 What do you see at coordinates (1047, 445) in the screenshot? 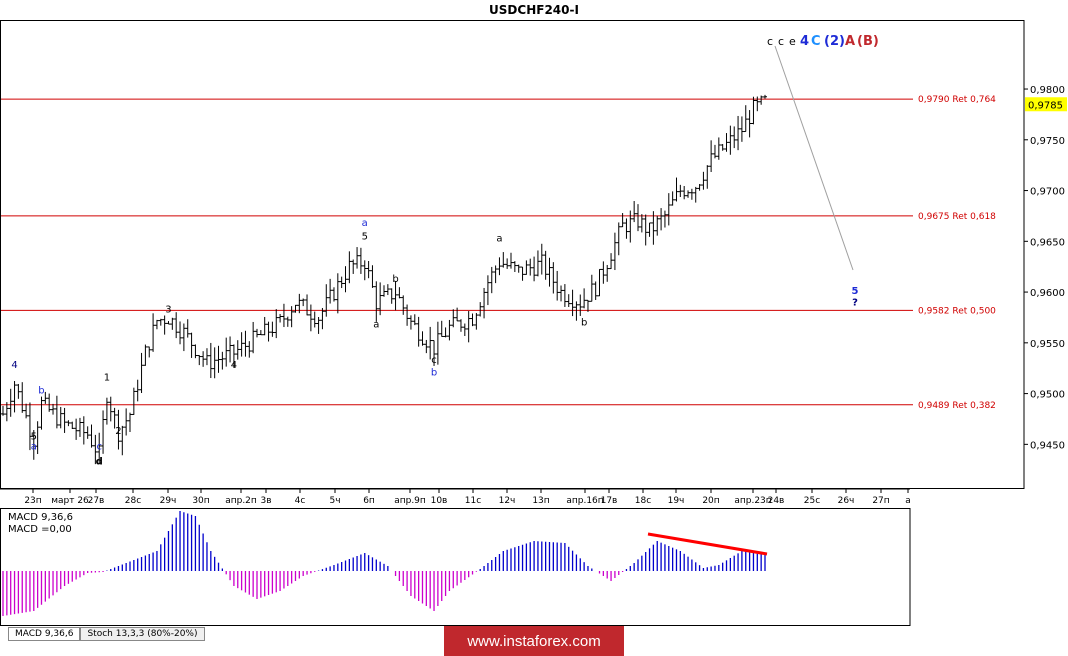
I see `y-tick-label: 0,9450` at bounding box center [1047, 445].